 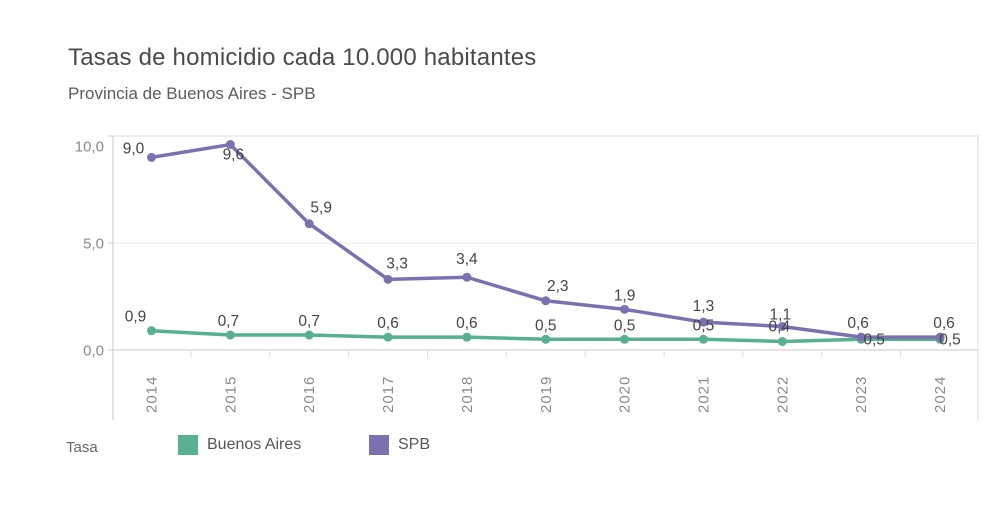 I want to click on legend-item-buenos-aires: Buenos Aires, so click(x=239, y=445).